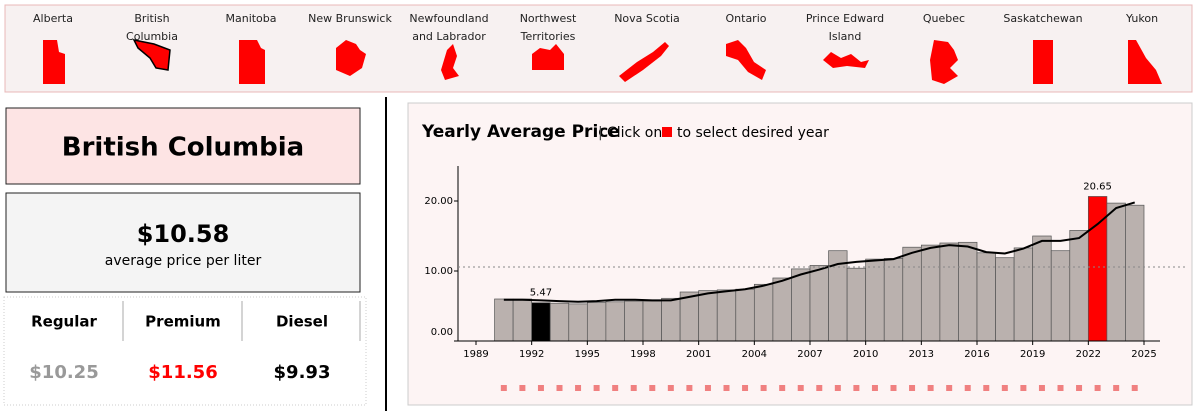 The width and height of the screenshot is (1196, 411). Describe the element at coordinates (520, 132) in the screenshot. I see `chart-title: Yearly Average Price` at that location.